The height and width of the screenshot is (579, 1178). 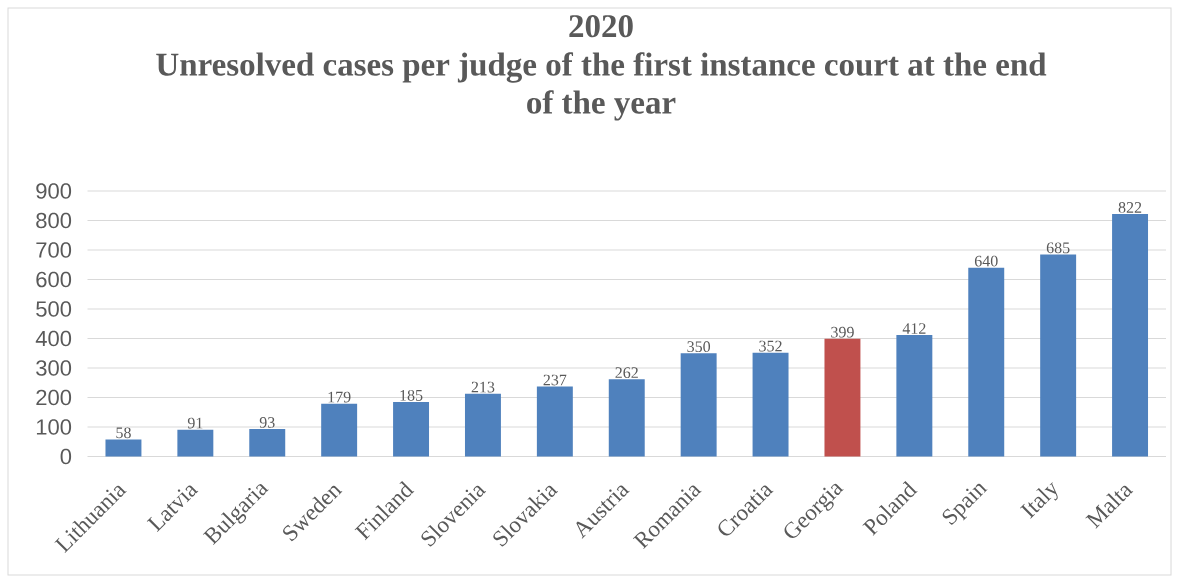 What do you see at coordinates (53, 338) in the screenshot?
I see `y-tick-label: 400` at bounding box center [53, 338].